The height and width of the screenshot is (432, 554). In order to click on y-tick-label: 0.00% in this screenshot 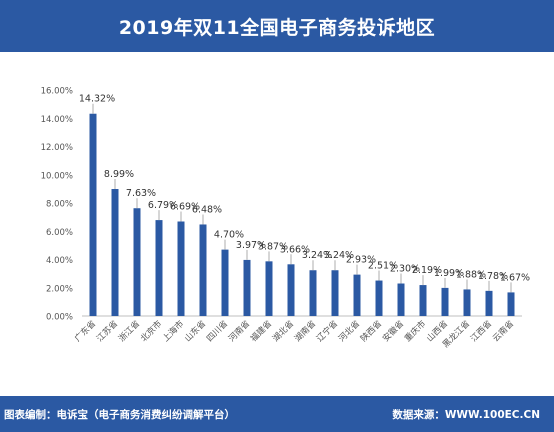, I will do `click(59, 318)`.